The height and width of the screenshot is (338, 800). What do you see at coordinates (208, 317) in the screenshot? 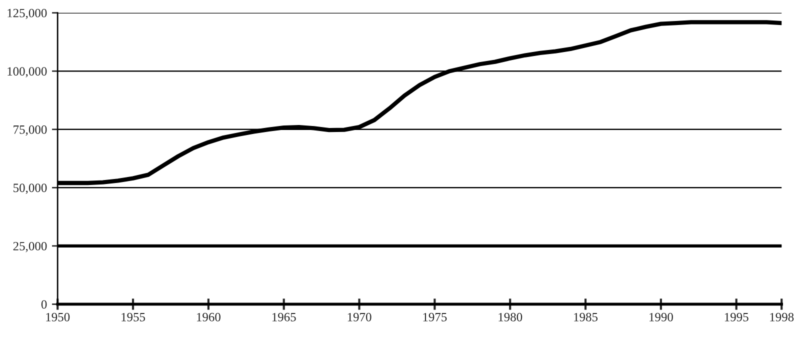
I see `x-tick-label: 1960` at bounding box center [208, 317].